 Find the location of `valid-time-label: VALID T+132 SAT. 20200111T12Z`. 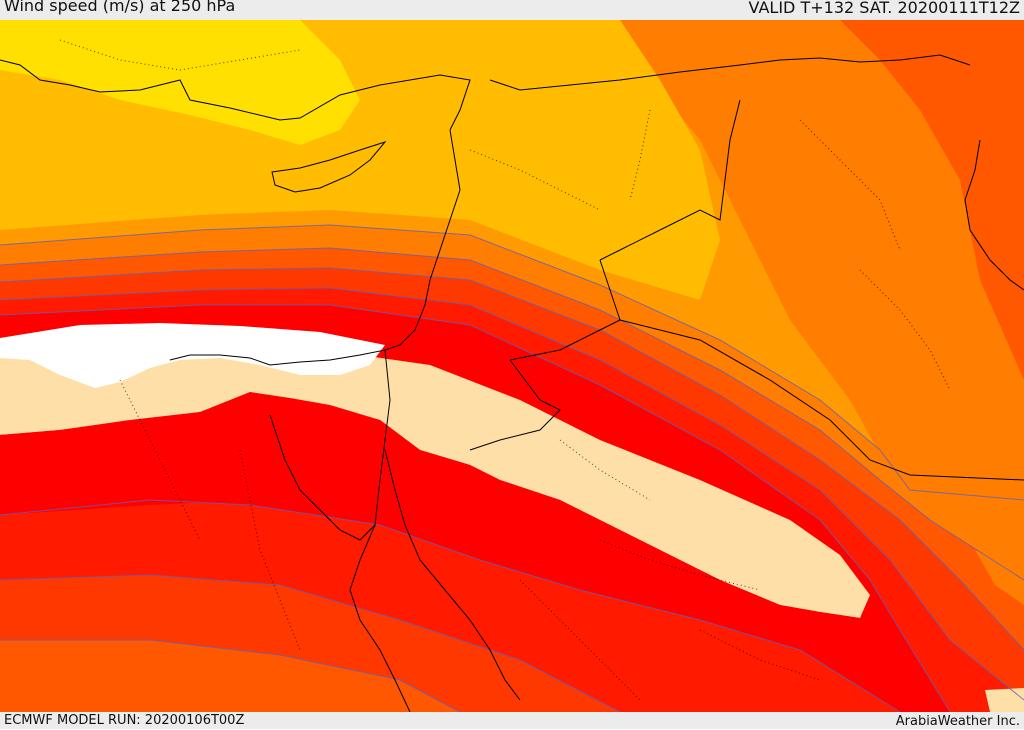

valid-time-label: VALID T+132 SAT. 20200111T12Z is located at coordinates (884, 8).